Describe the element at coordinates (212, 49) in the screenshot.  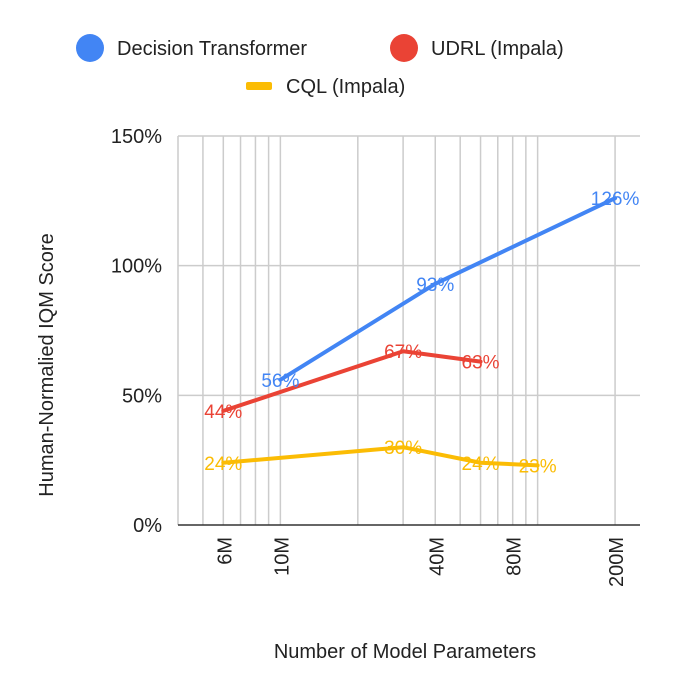
I see `legend-label: Decision Transformer` at that location.